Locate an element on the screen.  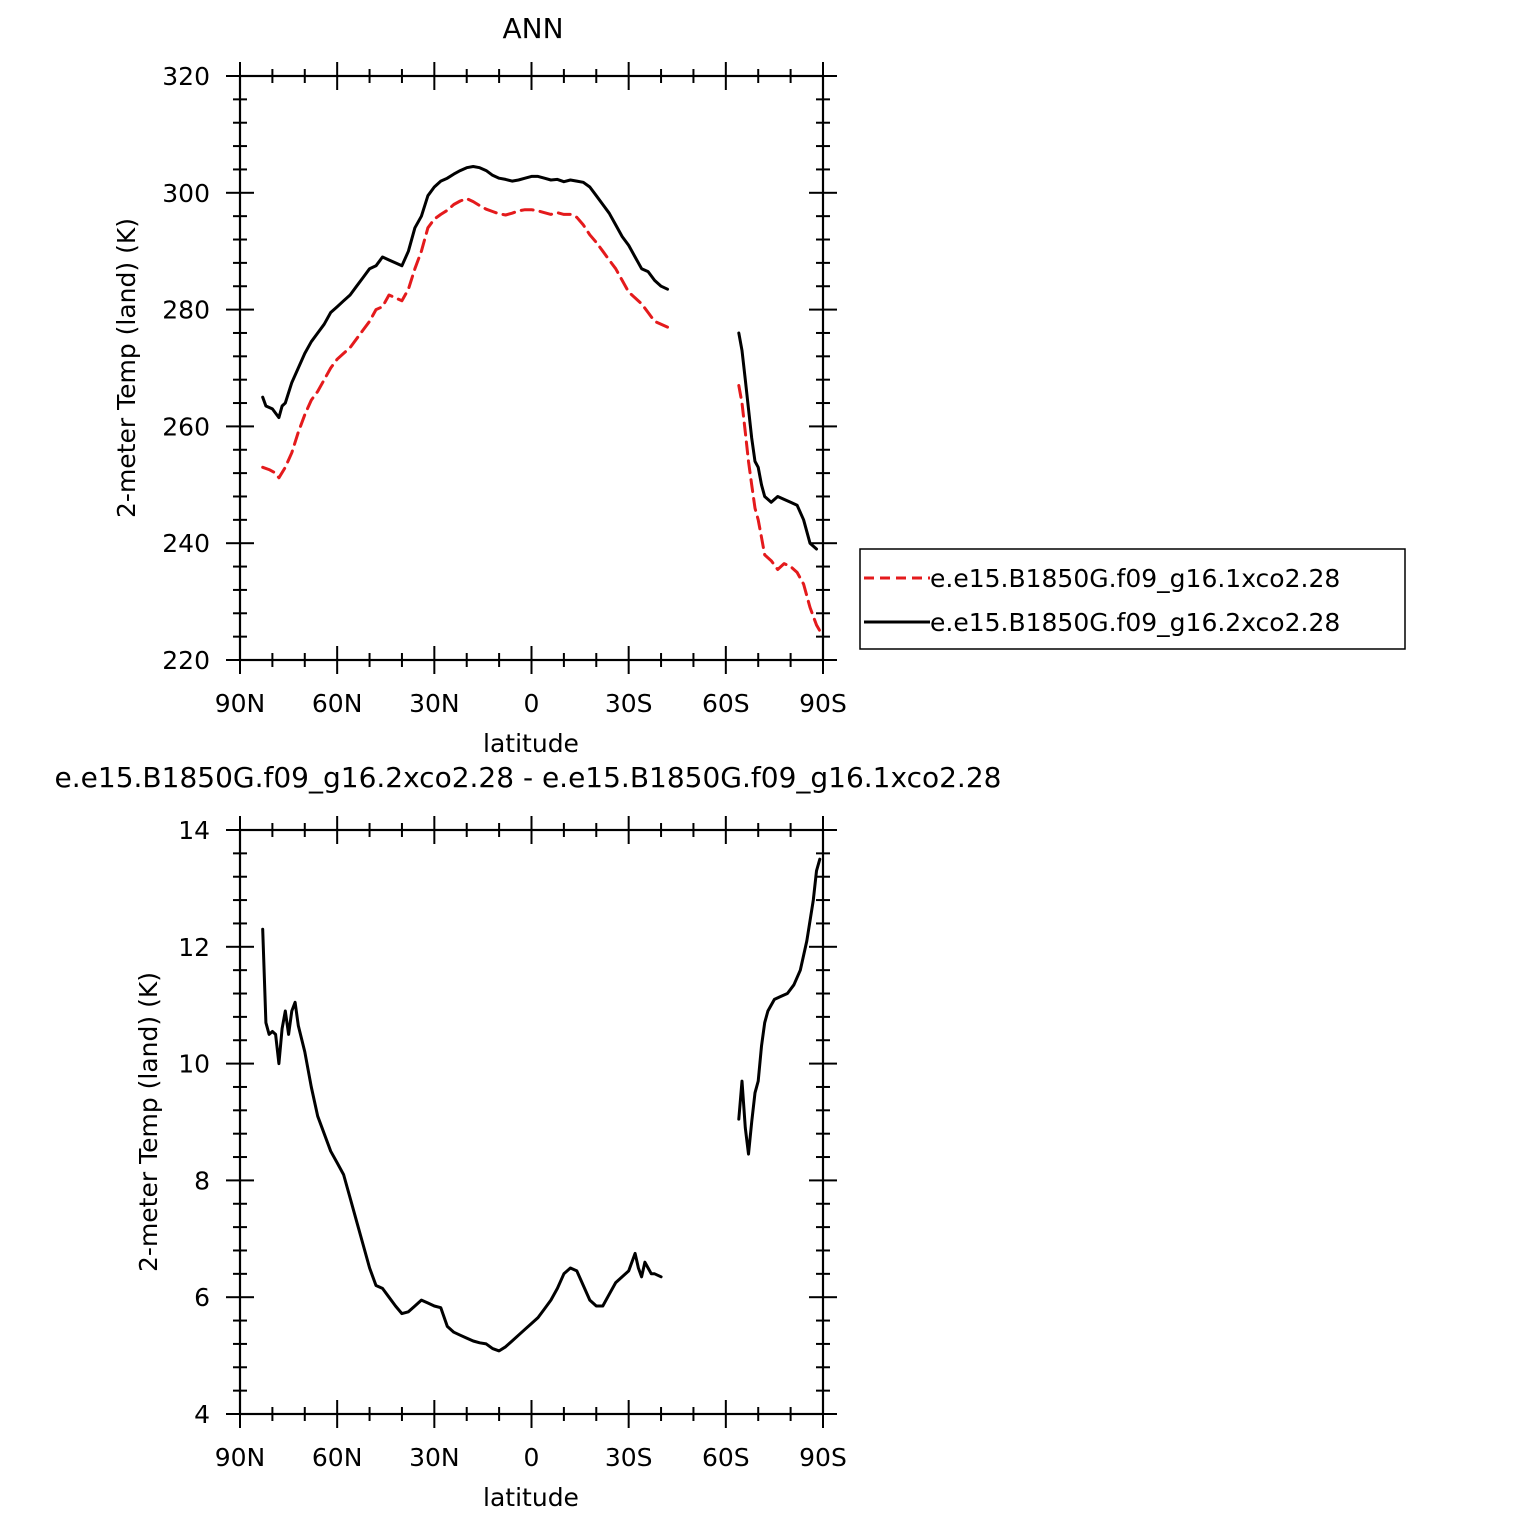
y-tick-label: 220 is located at coordinates (186, 660).